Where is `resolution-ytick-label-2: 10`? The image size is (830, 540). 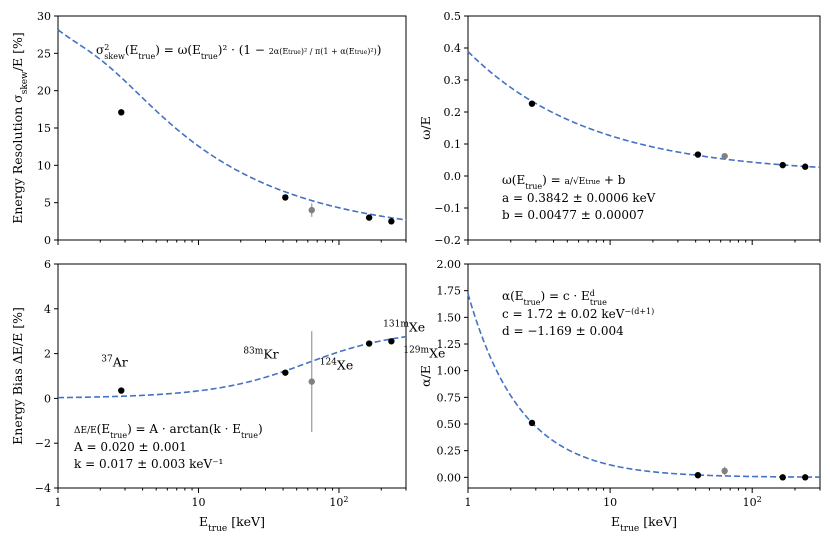 resolution-ytick-label-2: 10 is located at coordinates (44, 165).